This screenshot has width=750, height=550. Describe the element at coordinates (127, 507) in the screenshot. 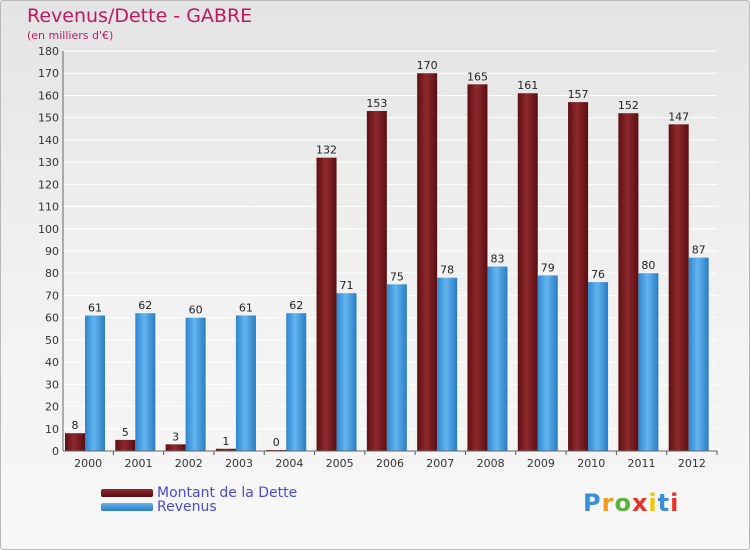

I see `legend-swatch-revenue` at that location.